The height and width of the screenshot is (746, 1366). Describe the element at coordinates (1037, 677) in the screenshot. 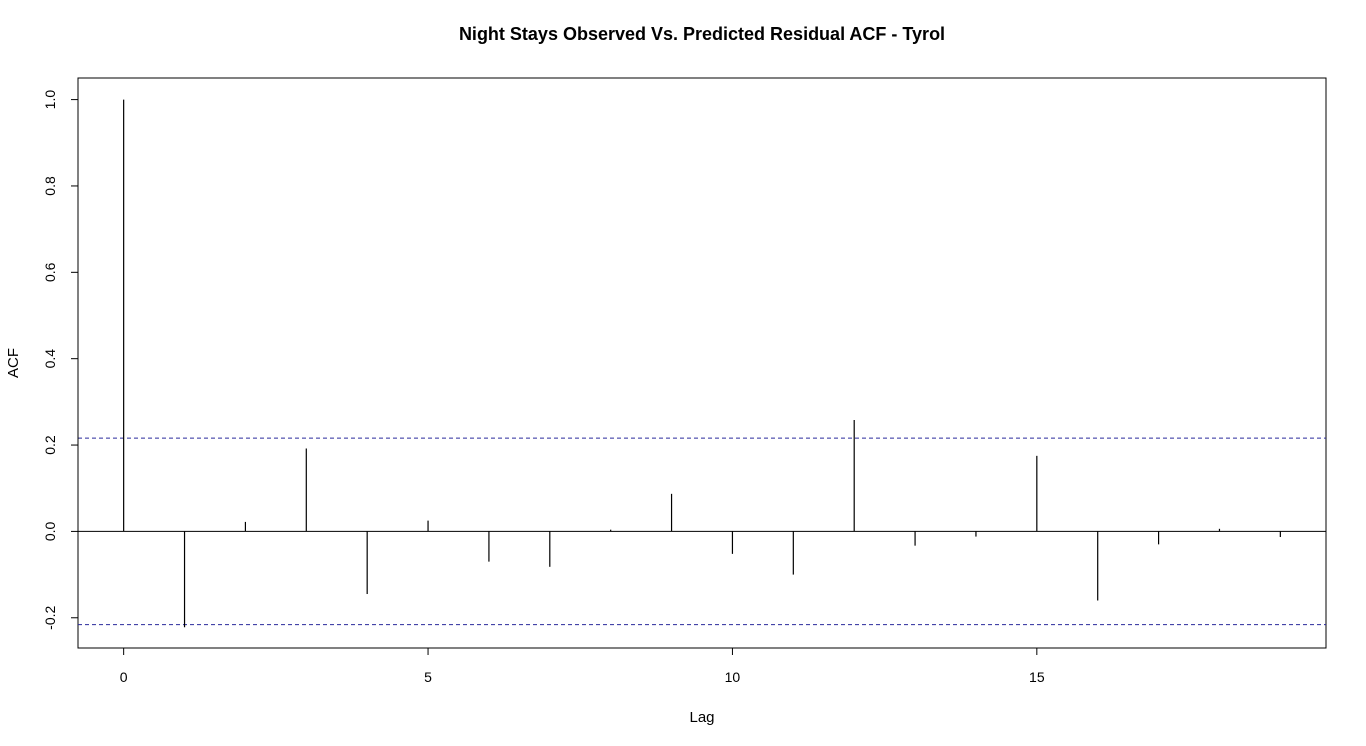

I see `x-tick-label: 15` at that location.